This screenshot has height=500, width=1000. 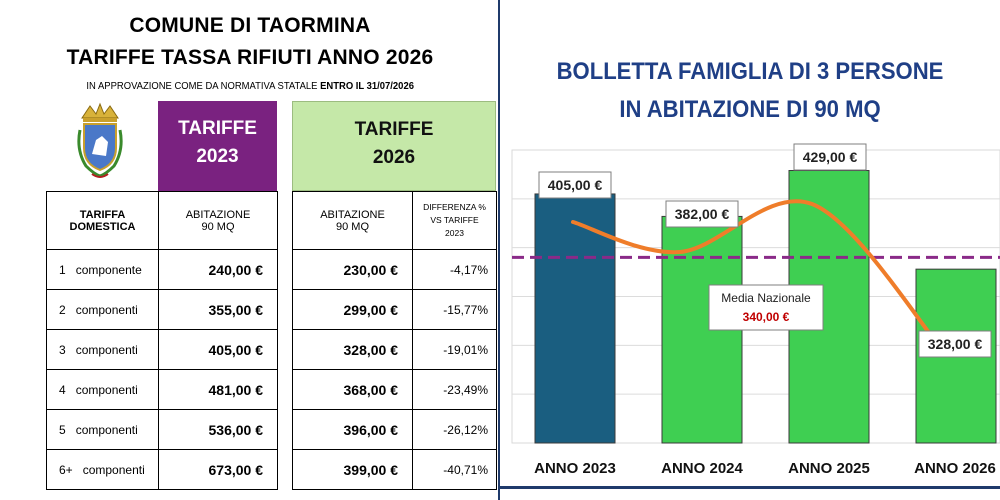 I want to click on col-header-abitazione-2026: ABITAZIONE 90 MQ, so click(x=352, y=220).